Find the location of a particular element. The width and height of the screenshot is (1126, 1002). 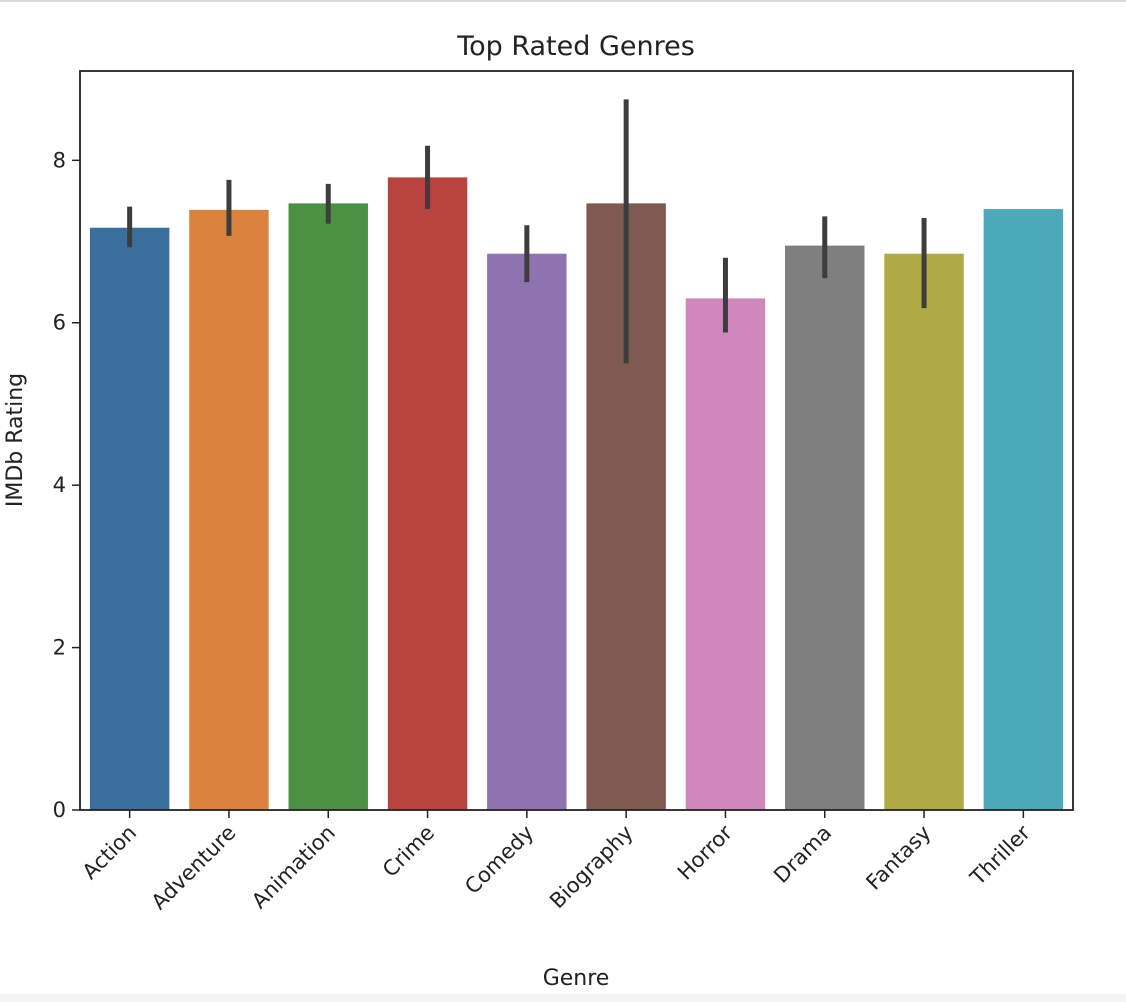

bar-thriller is located at coordinates (1023, 510).